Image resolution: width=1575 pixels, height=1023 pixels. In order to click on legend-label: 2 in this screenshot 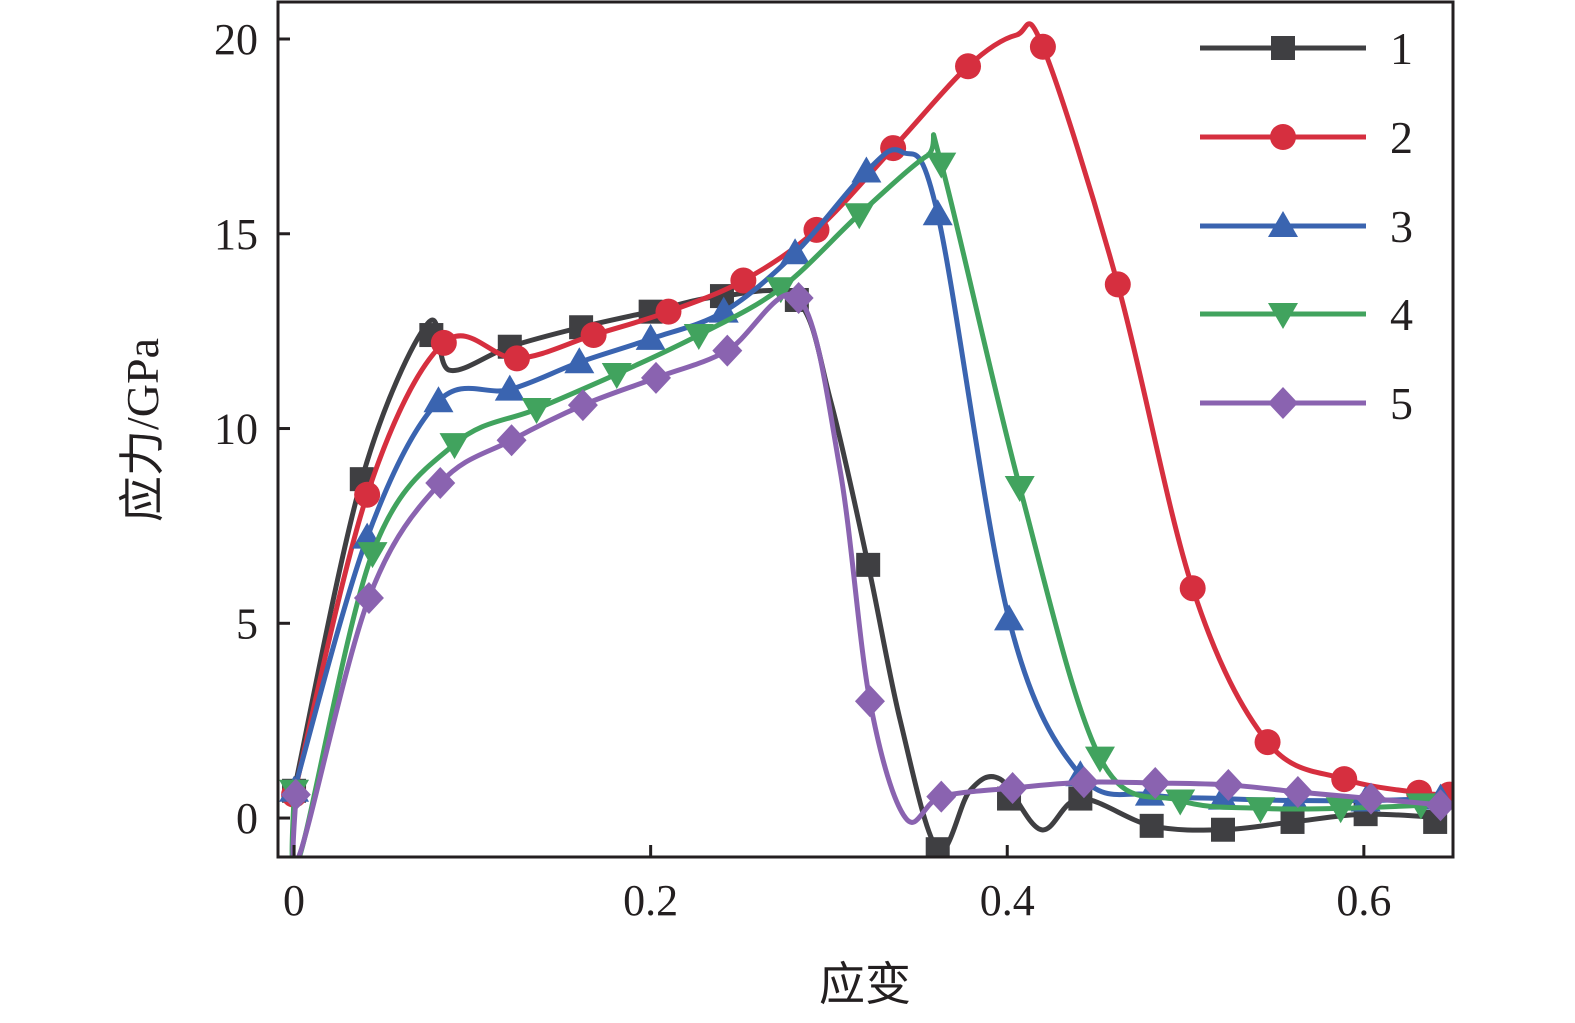, I will do `click(1401, 137)`.